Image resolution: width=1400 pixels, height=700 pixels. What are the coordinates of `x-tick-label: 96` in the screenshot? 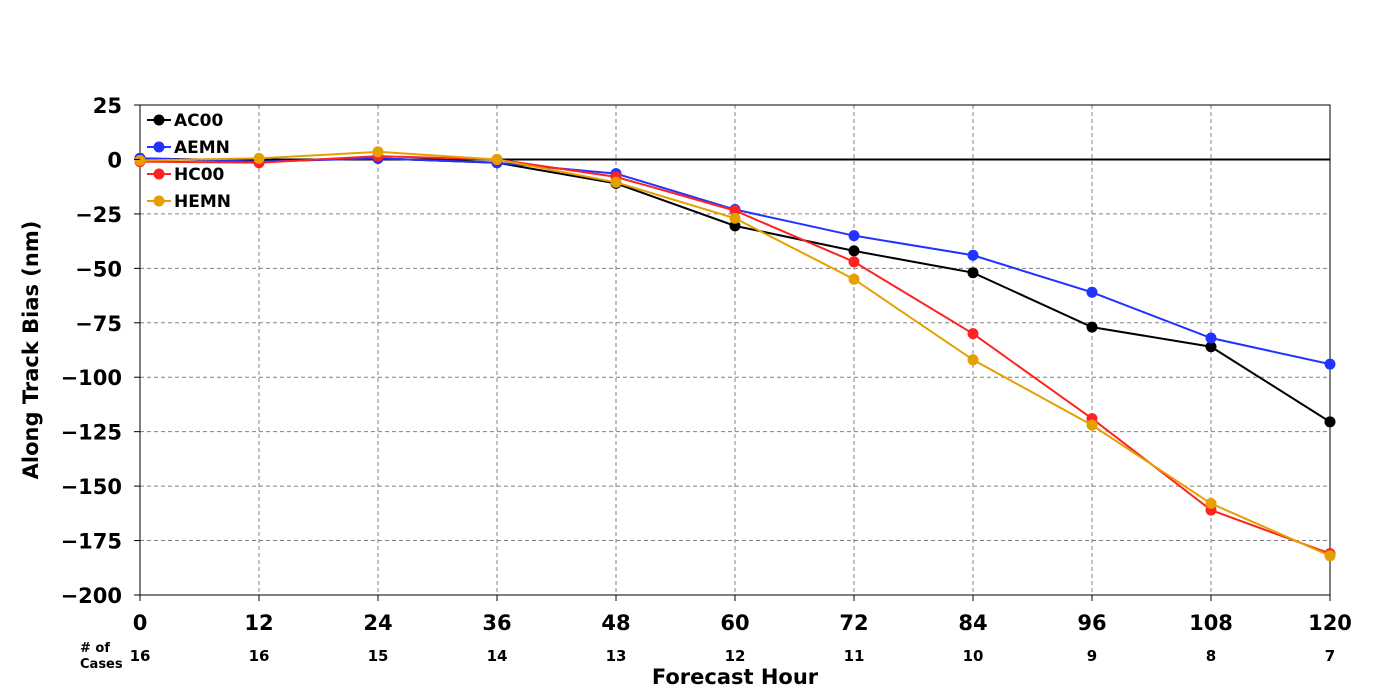 It's located at (1091, 623).